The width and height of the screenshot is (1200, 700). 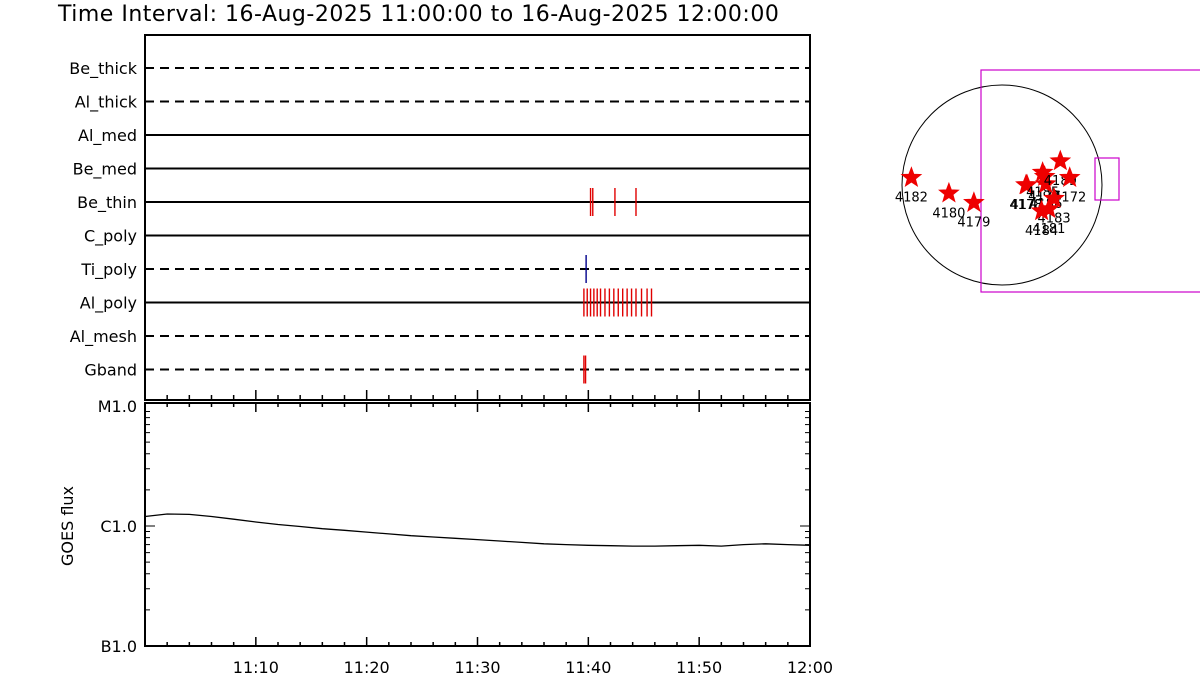 I want to click on channel-label-Al_thick: Al_thick, so click(x=106, y=103).